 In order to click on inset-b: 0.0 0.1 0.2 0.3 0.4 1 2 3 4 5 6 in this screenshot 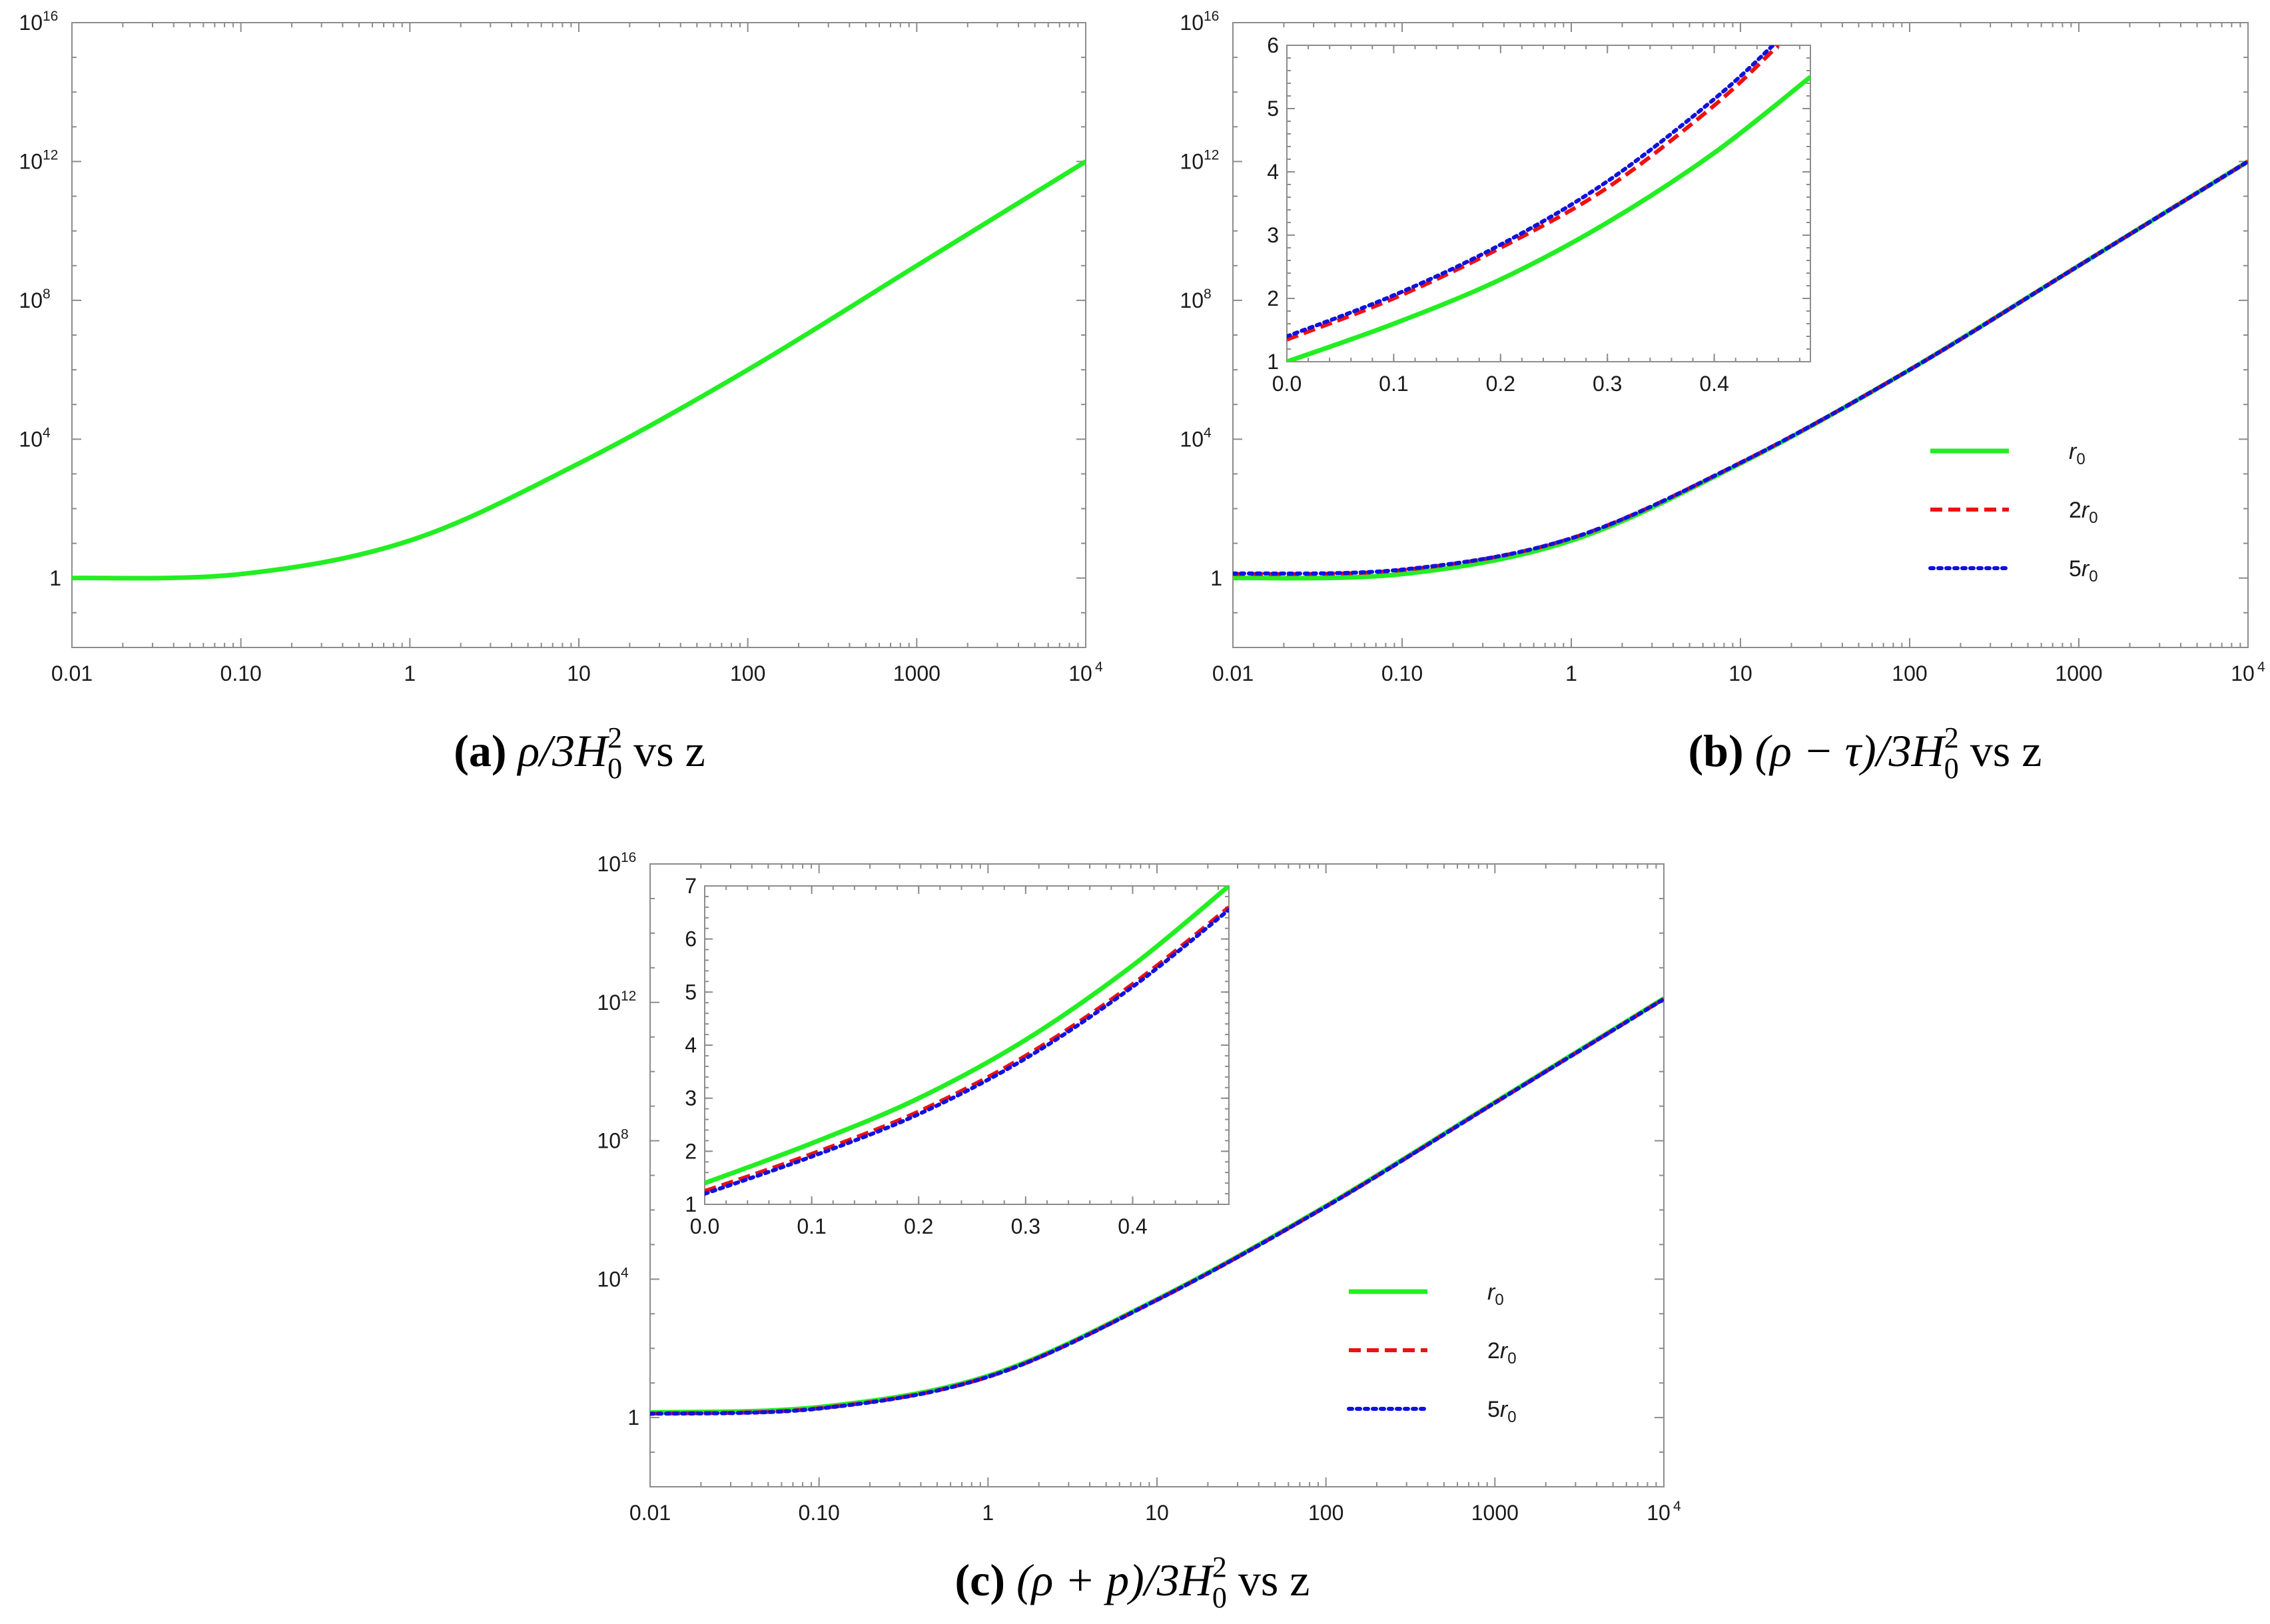, I will do `click(1539, 215)`.